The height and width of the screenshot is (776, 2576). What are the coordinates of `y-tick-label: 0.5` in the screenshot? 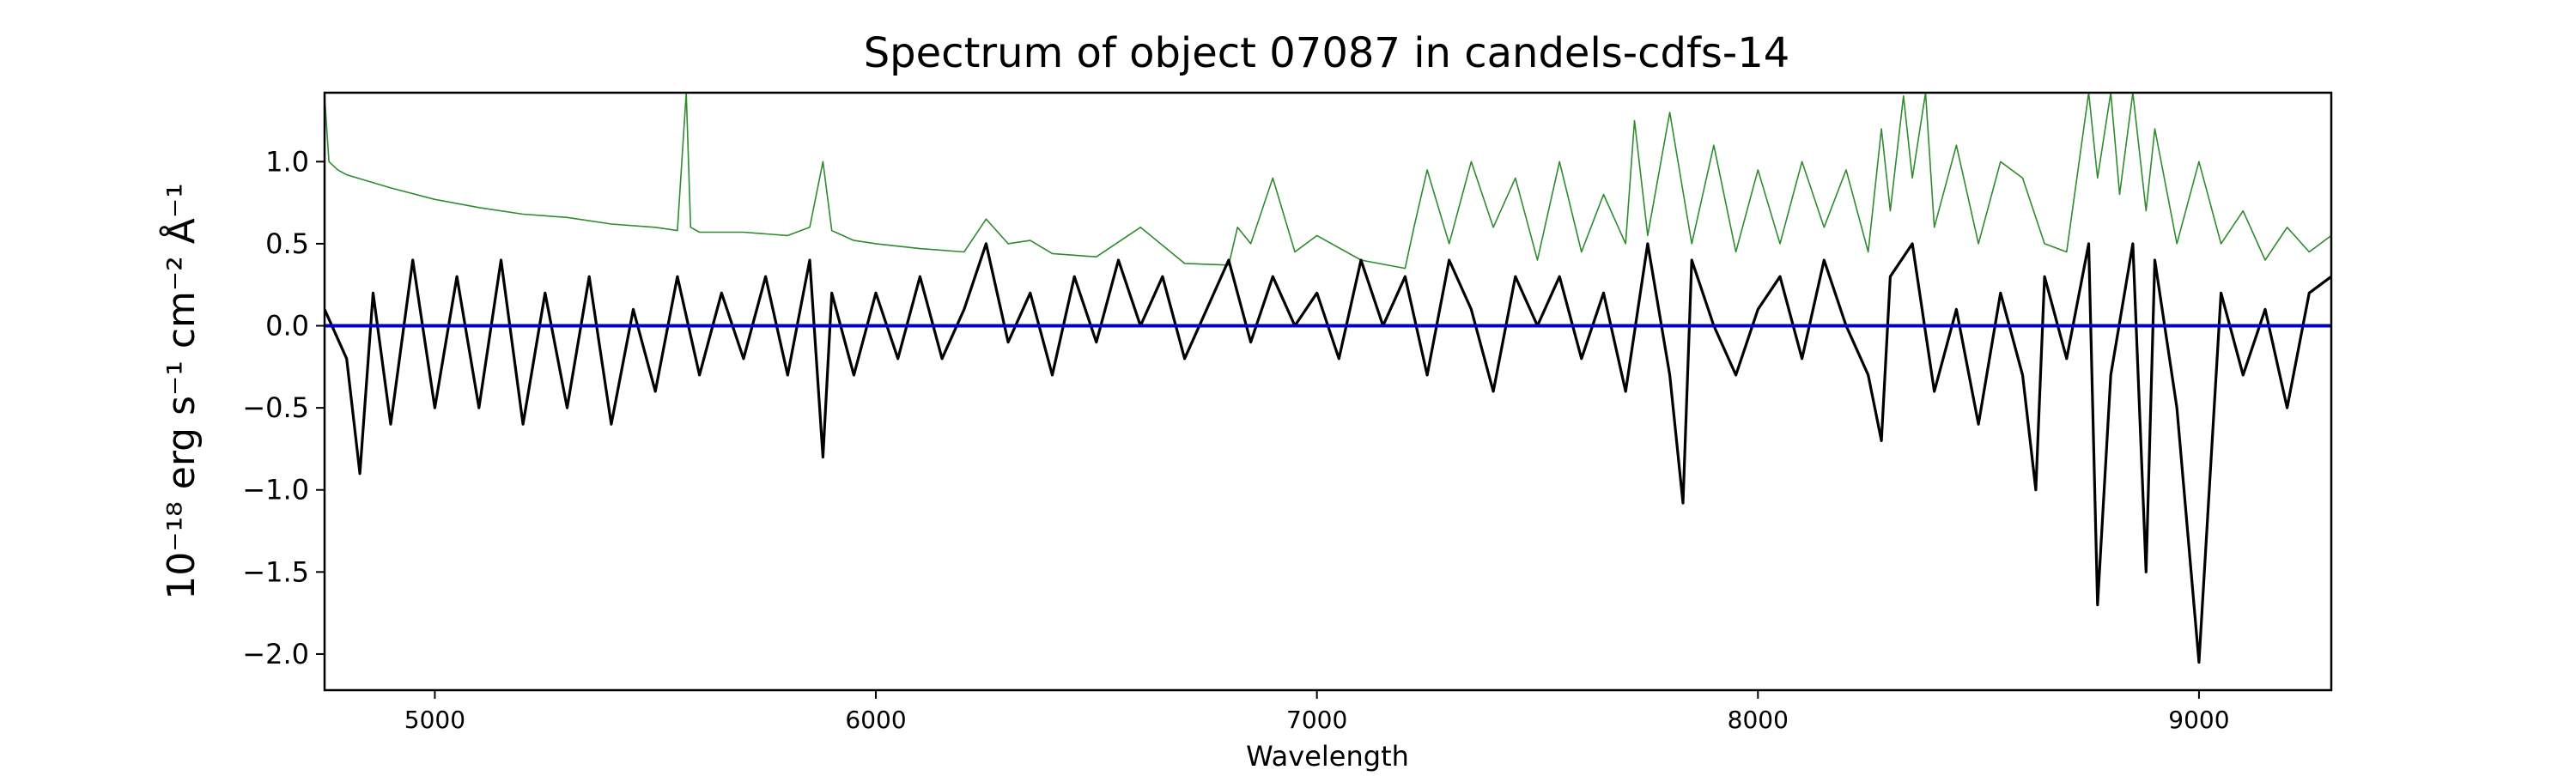 It's located at (287, 243).